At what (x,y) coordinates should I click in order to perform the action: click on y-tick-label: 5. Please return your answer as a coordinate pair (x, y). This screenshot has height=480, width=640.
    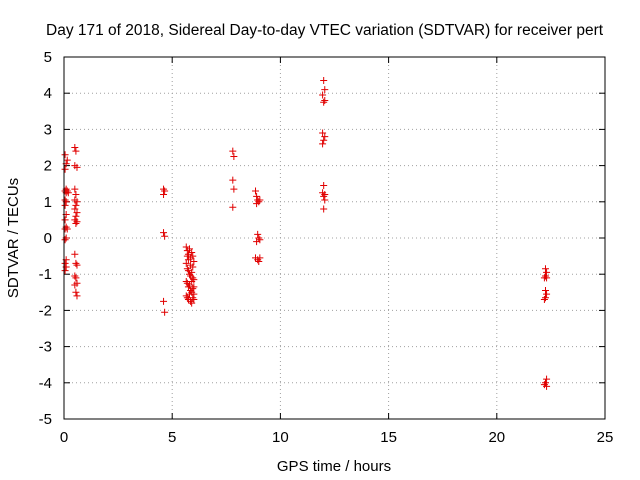
    Looking at the image, I should click on (48, 57).